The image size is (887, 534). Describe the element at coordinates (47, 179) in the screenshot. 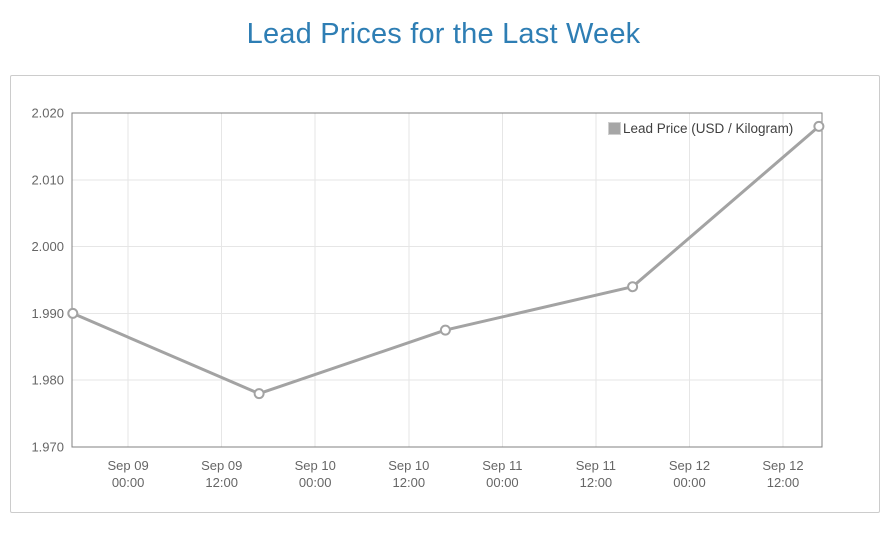

I see `y-tick-label: 2.010` at that location.